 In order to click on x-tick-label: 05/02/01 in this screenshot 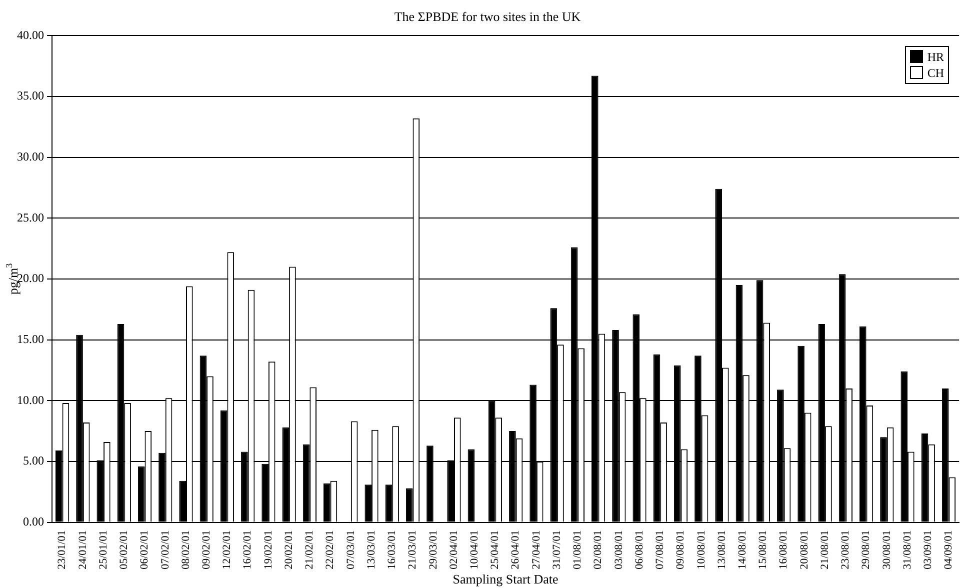, I will do `click(124, 550)`.